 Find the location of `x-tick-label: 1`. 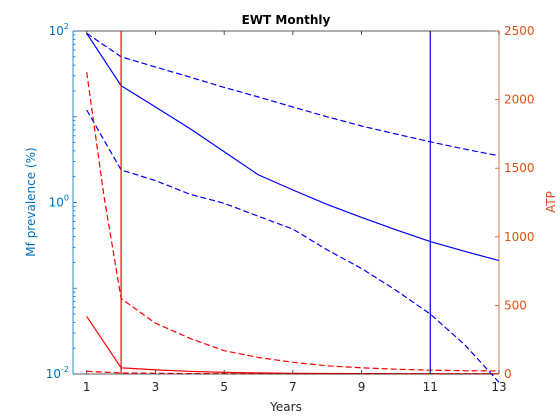

x-tick-label: 1 is located at coordinates (87, 387).